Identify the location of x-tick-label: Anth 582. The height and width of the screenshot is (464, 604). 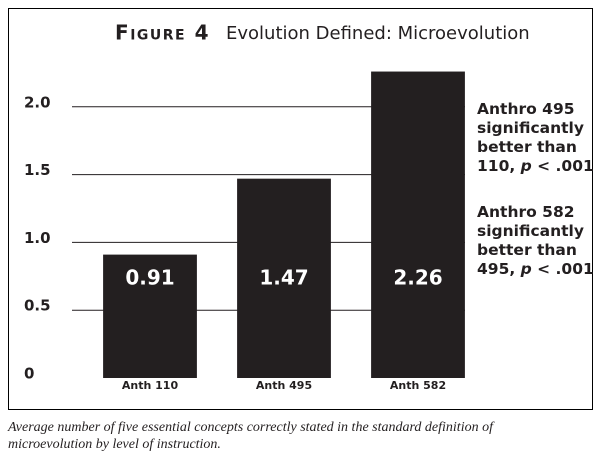
(418, 385).